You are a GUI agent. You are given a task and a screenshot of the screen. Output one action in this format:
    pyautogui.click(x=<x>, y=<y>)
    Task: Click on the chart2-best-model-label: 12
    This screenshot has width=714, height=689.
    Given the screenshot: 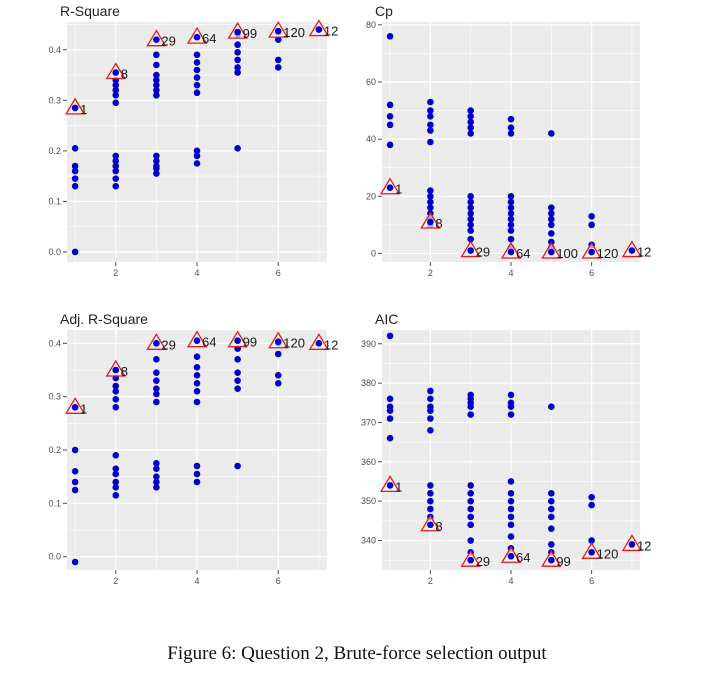 What is the action you would take?
    pyautogui.click(x=331, y=344)
    